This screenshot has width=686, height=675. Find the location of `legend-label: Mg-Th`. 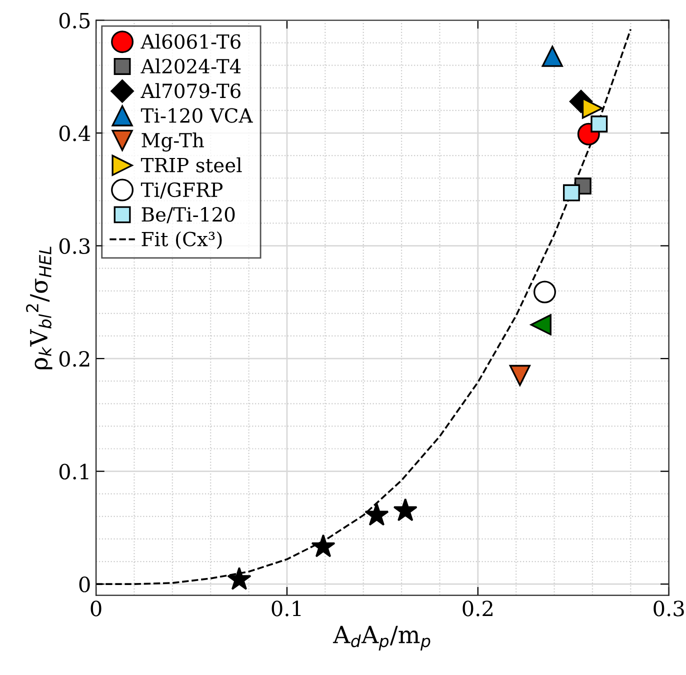

legend-label: Mg-Th is located at coordinates (173, 142).